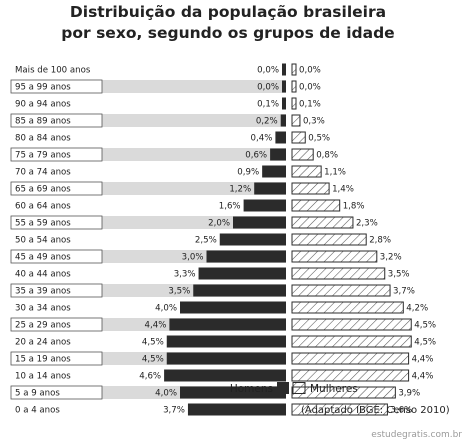  What do you see at coordinates (417, 309) in the screenshot?
I see `value-label-mulheres: 4,2%` at bounding box center [417, 309].